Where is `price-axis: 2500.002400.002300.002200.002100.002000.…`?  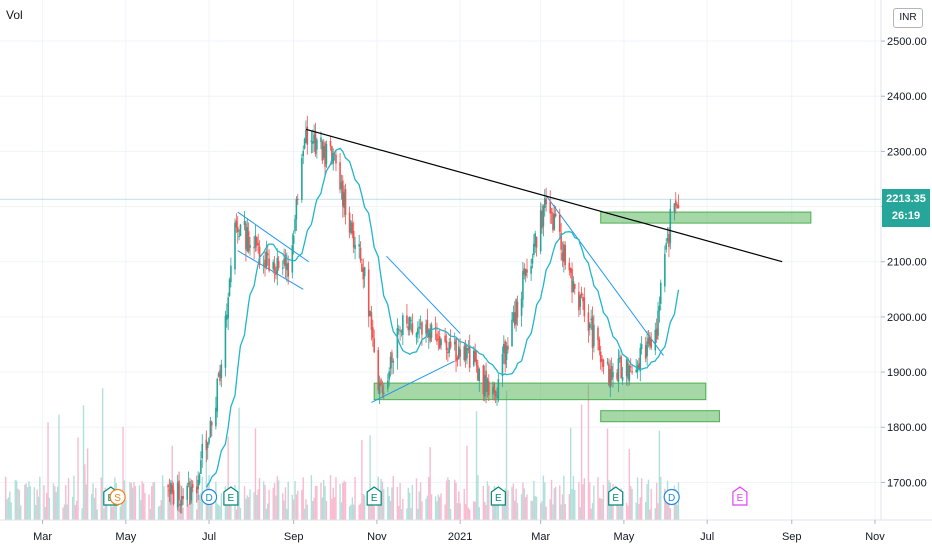 price-axis: 2500.002400.002300.002200.002100.002000.… is located at coordinates (904, 262).